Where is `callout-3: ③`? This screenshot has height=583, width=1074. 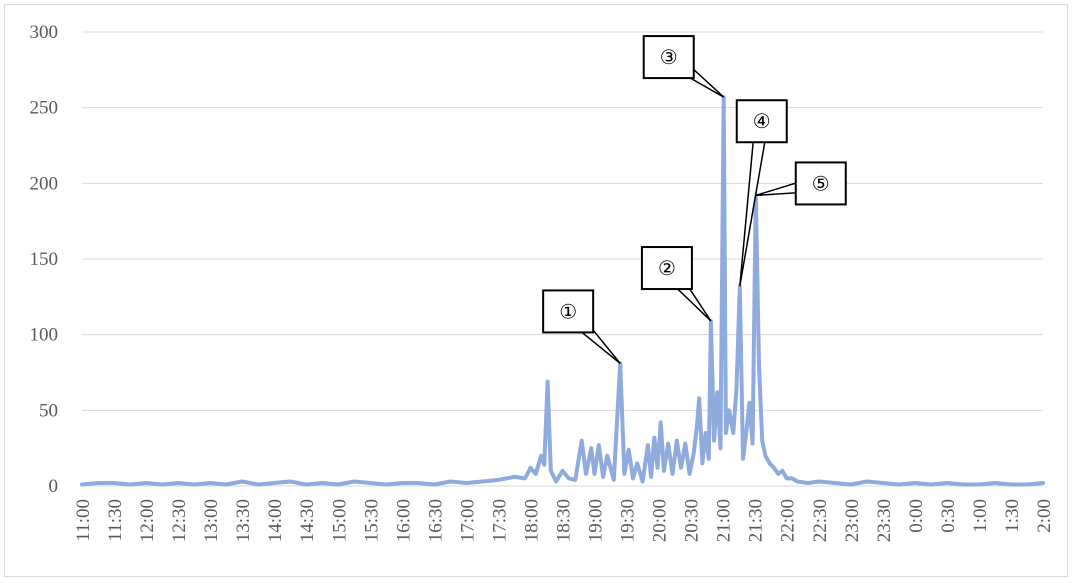 callout-3: ③ is located at coordinates (683, 66).